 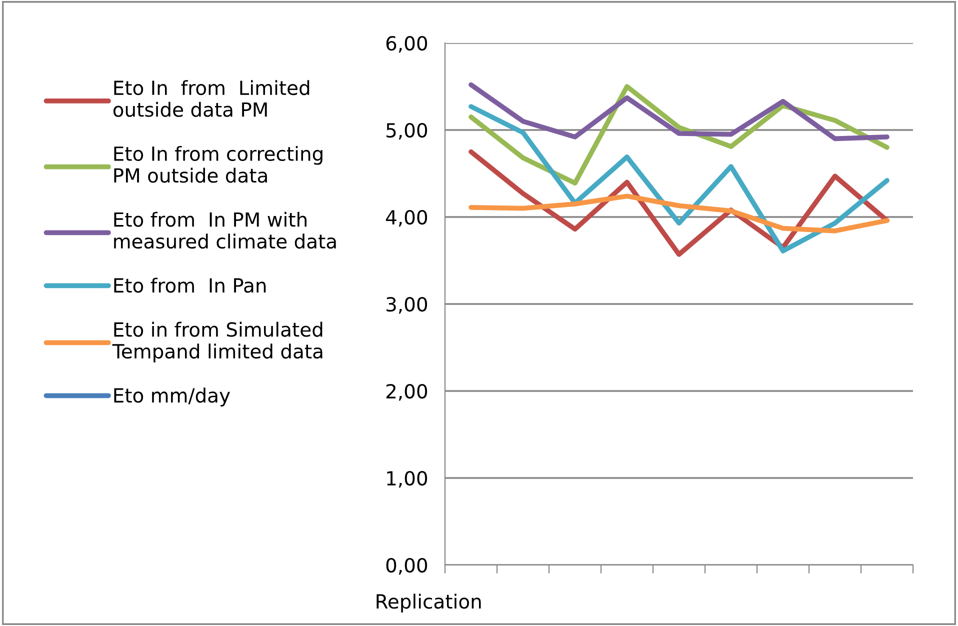 What do you see at coordinates (407, 218) in the screenshot?
I see `y-tick-label: 4,00` at bounding box center [407, 218].